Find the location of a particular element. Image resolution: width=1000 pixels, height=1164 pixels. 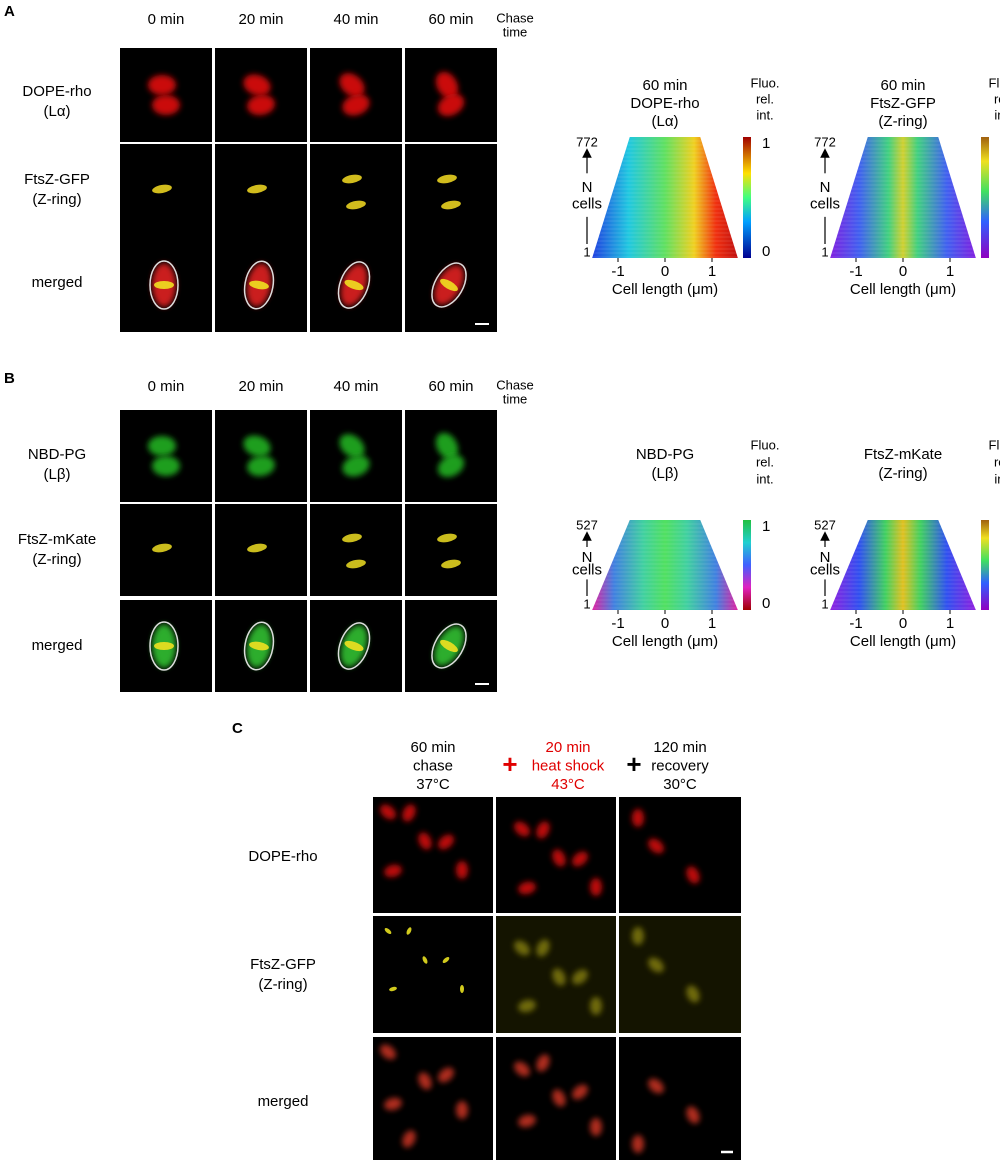

column-header: chase is located at coordinates (433, 765).